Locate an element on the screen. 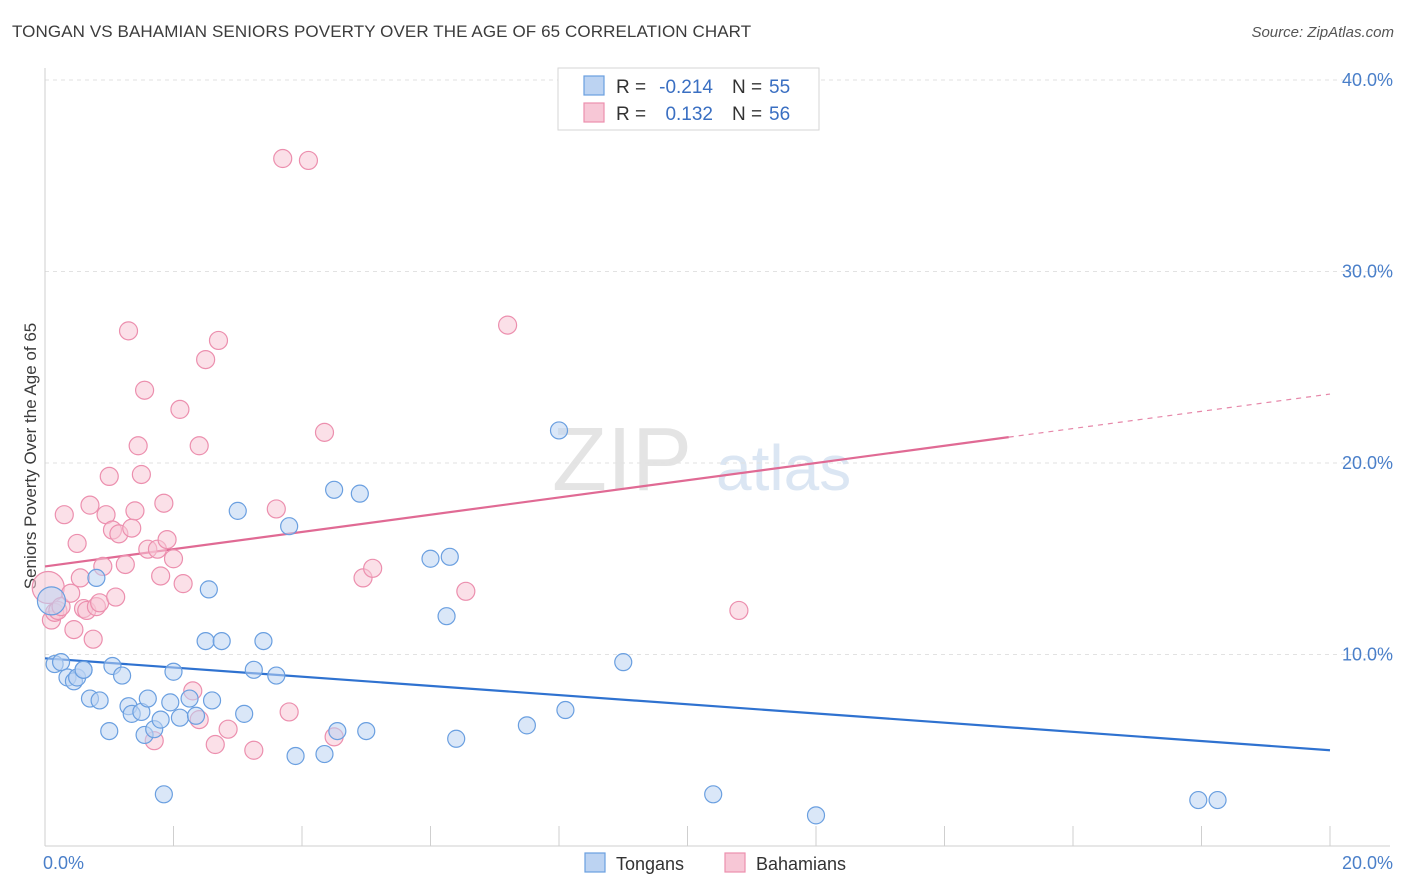 The height and width of the screenshot is (892, 1406). watermark: ZIP atlas is located at coordinates (701, 460).